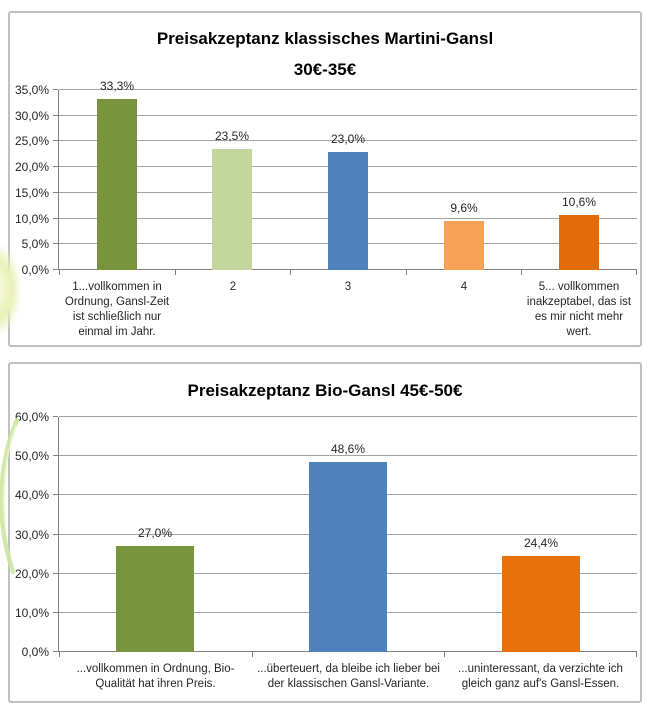  I want to click on y-axis-tick-label: 15,0%, so click(31, 192).